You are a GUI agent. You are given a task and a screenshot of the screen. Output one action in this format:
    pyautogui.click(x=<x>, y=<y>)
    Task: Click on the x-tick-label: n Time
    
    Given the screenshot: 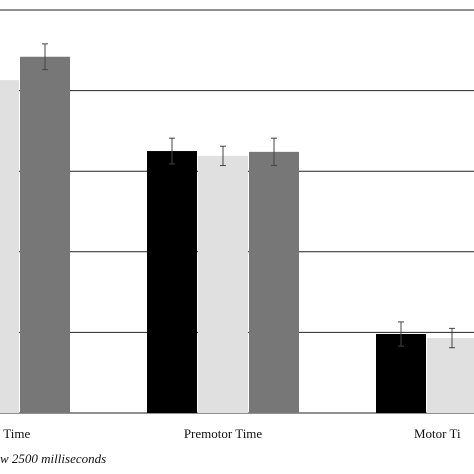 What is the action you would take?
    pyautogui.click(x=15, y=433)
    